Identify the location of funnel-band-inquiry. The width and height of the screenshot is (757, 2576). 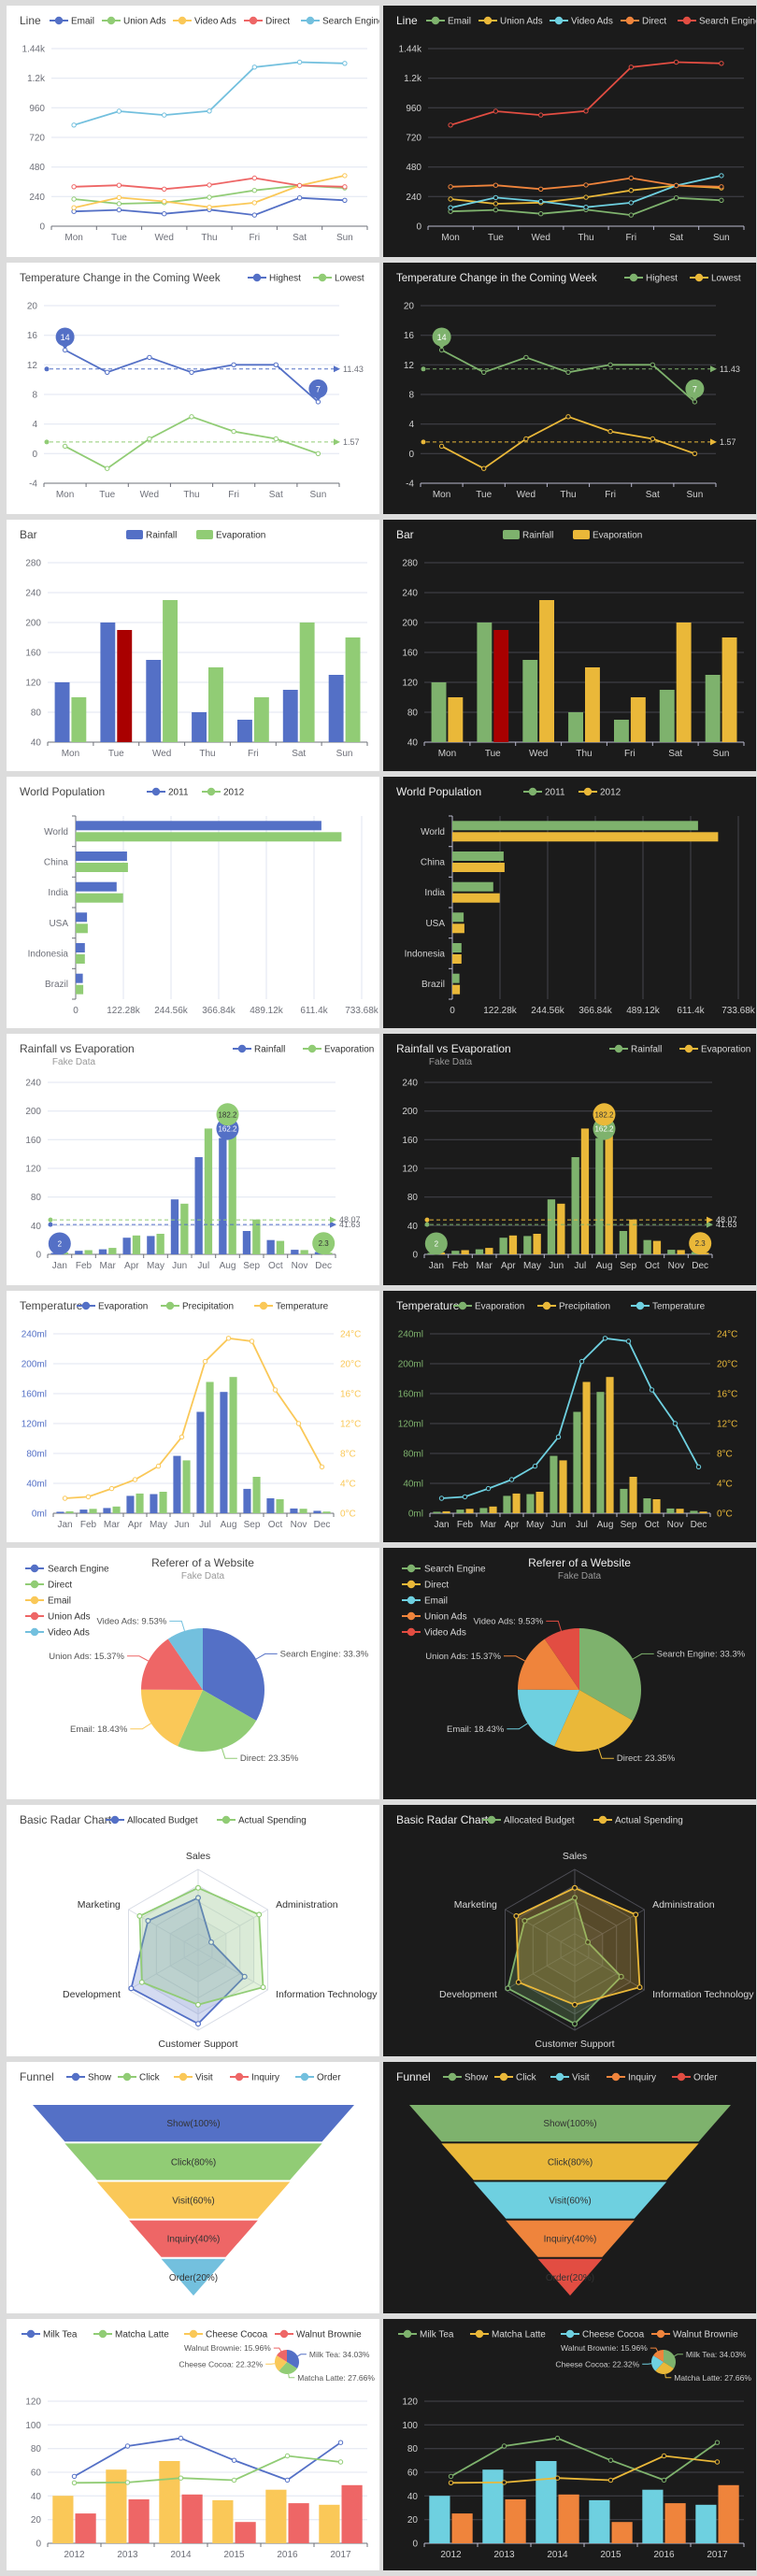
(193, 2238).